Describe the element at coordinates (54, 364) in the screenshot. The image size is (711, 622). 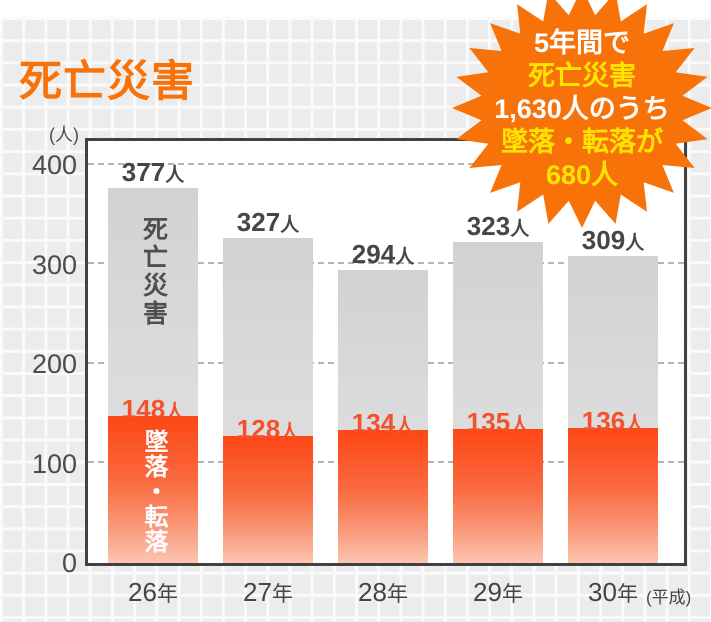
I see `y-tick-200: 200` at that location.